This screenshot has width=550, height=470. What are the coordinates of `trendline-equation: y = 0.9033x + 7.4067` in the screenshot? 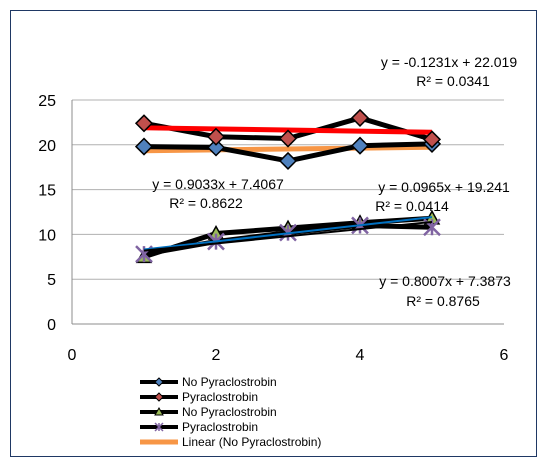 It's located at (218, 184).